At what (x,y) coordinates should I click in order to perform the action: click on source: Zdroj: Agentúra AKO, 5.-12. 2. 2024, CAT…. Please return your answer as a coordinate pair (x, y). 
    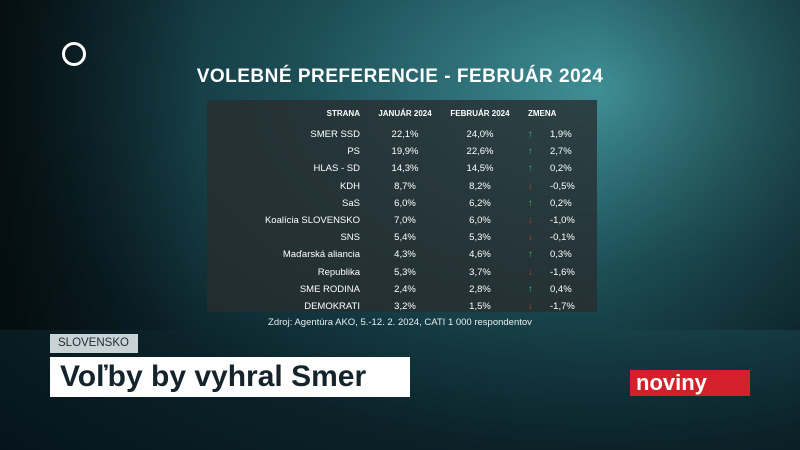
    Looking at the image, I should click on (400, 322).